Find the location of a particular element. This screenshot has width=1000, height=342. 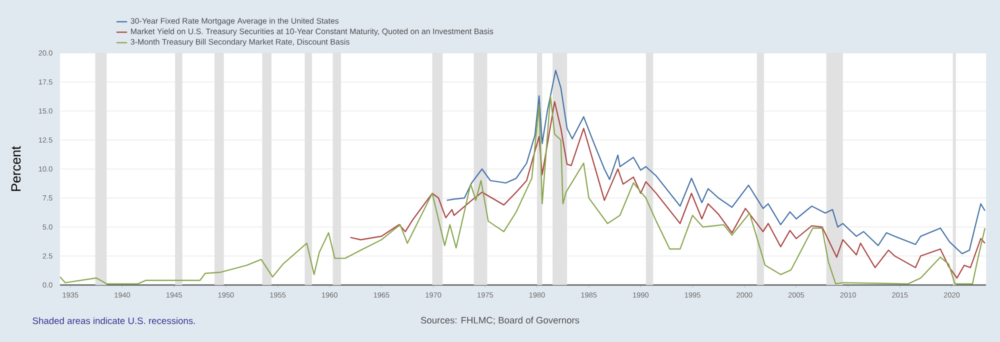

legend-label: Market Yield on U.S. Treasury Securities at 10-Year Constant Maturity, Quoted on an Investment Basis is located at coordinates (312, 32).